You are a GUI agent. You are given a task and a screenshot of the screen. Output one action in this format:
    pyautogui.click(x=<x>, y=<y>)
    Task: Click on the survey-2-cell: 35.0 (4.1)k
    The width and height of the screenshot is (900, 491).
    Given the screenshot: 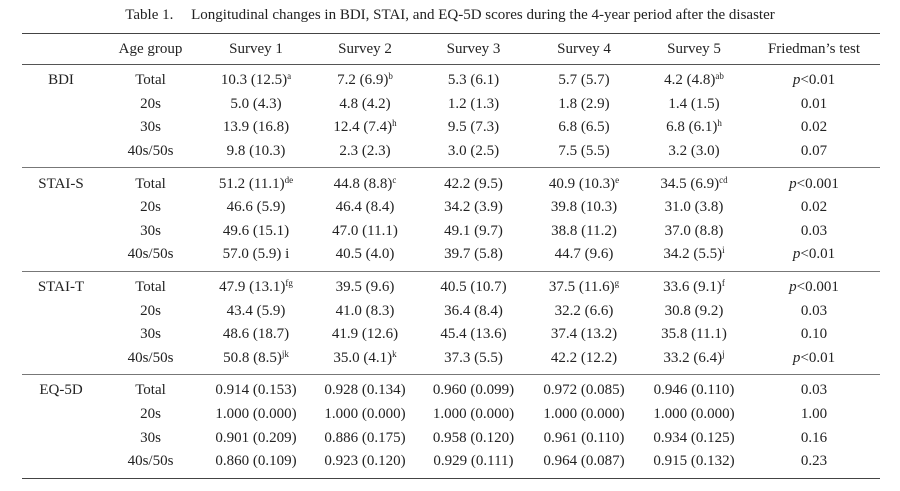 What is the action you would take?
    pyautogui.click(x=365, y=361)
    